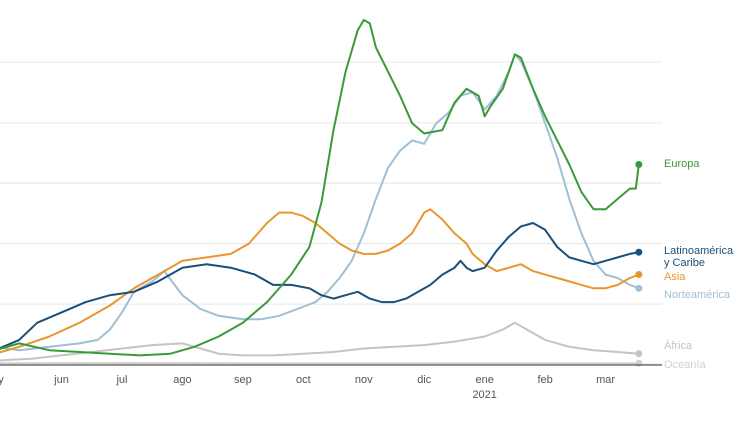 The image size is (751, 423). Describe the element at coordinates (303, 380) in the screenshot. I see `x-tick-label-oct: oct` at that location.